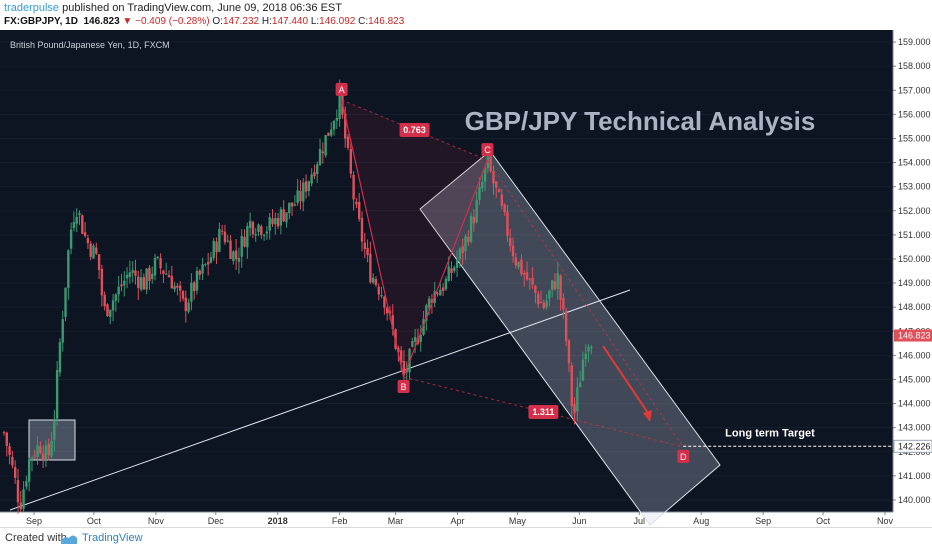  What do you see at coordinates (32, 8) in the screenshot?
I see `publisher-link: traderpulse` at bounding box center [32, 8].